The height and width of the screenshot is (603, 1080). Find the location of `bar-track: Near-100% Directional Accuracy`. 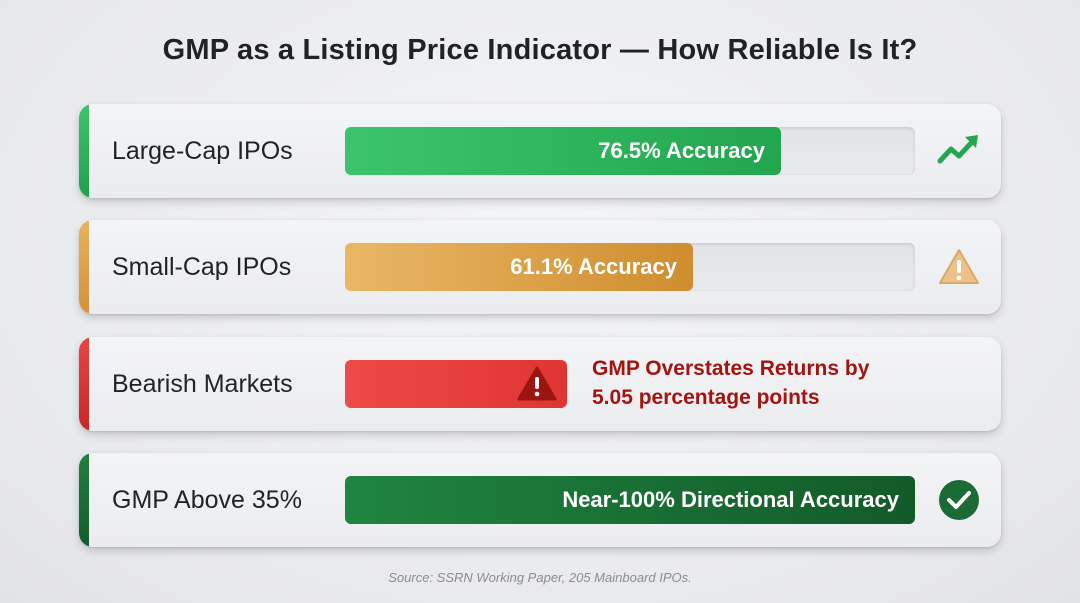

bar-track: Near-100% Directional Accuracy is located at coordinates (630, 500).